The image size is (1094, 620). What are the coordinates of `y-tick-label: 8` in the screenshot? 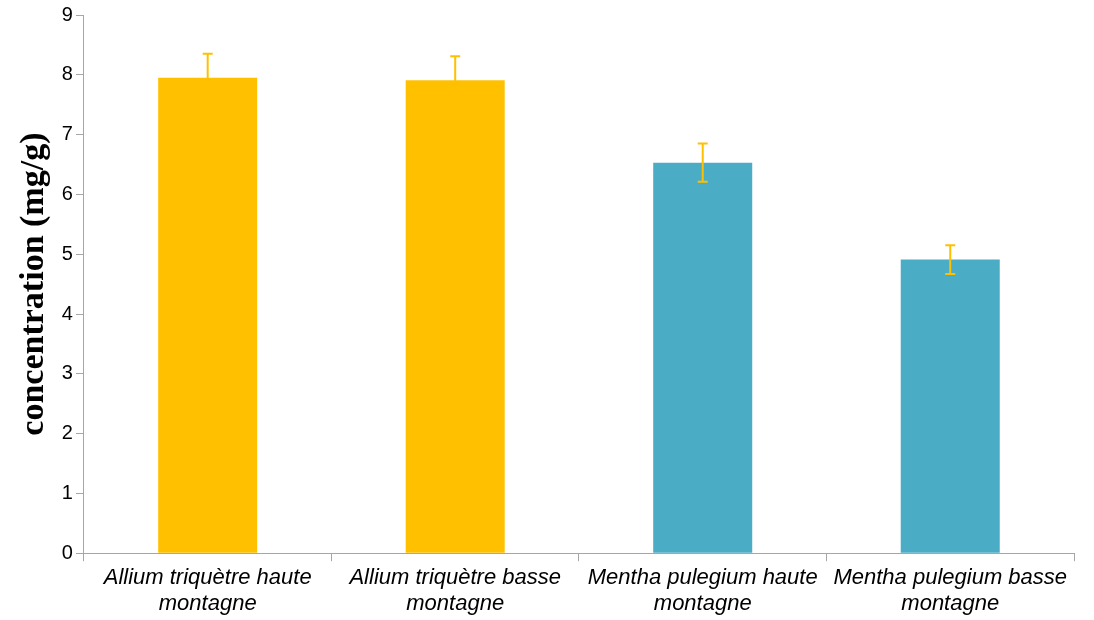 It's located at (67, 73).